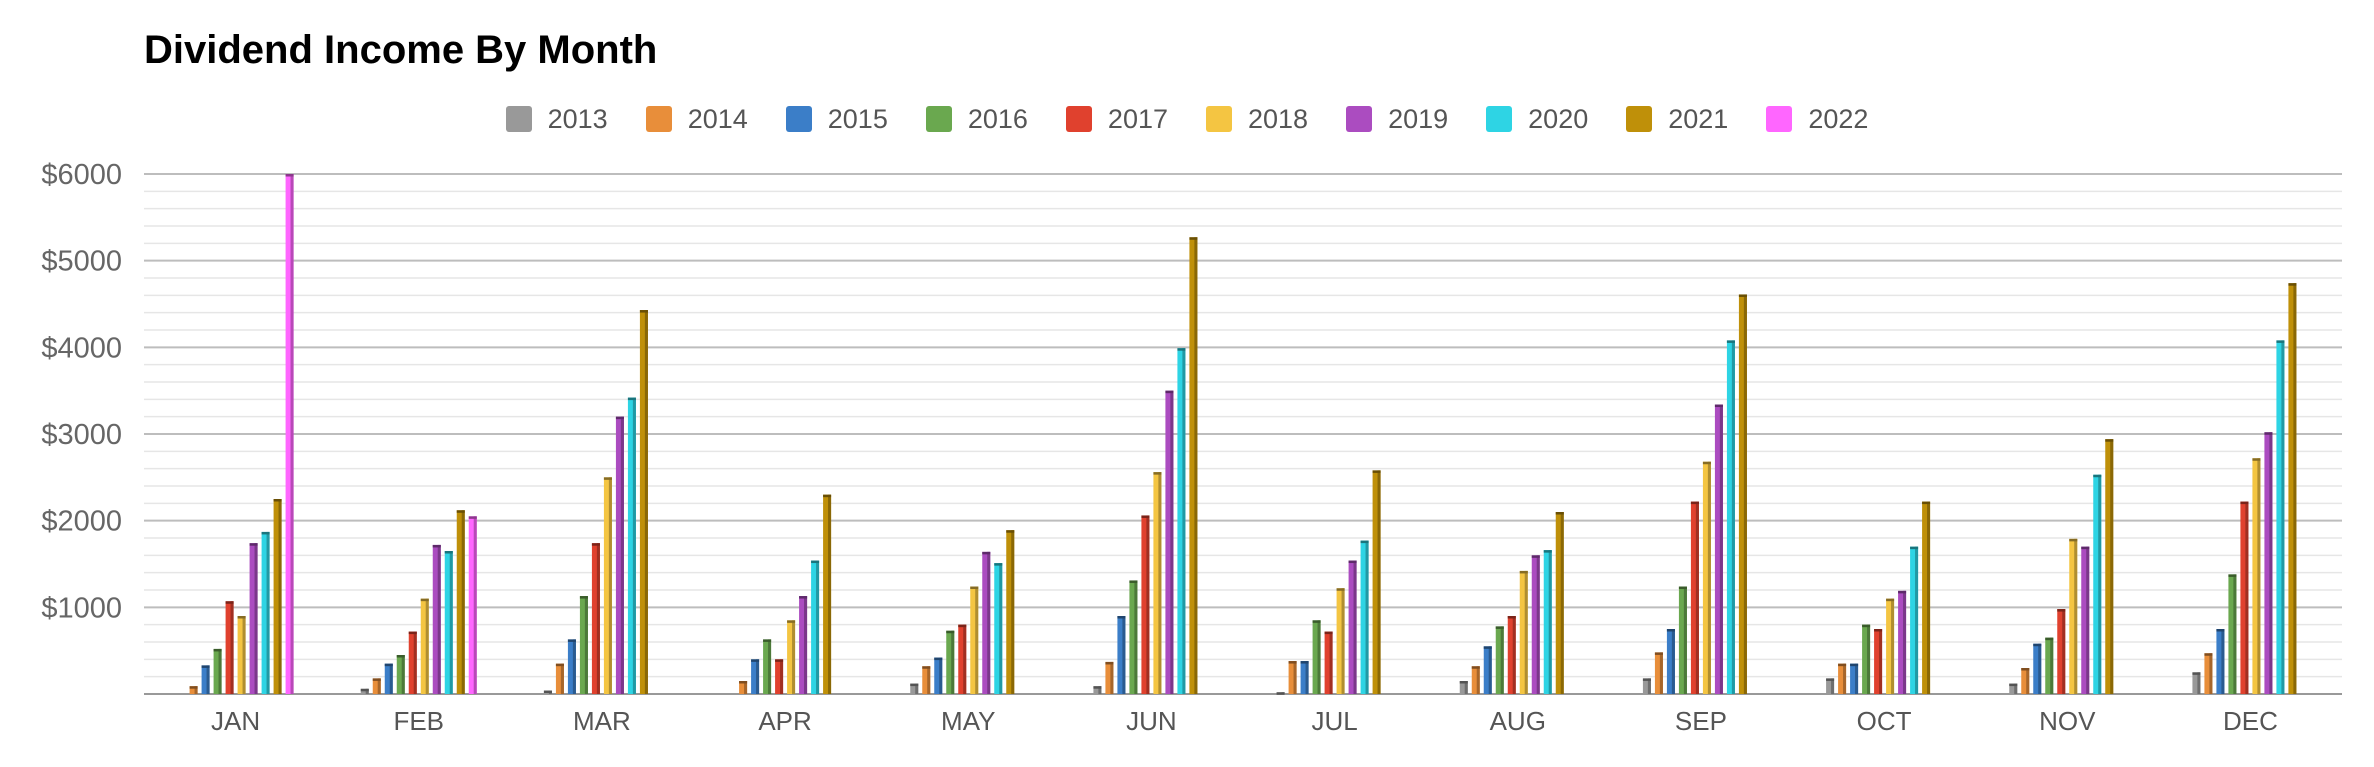 This screenshot has width=2374, height=767. I want to click on bar-may-2015, so click(938, 675).